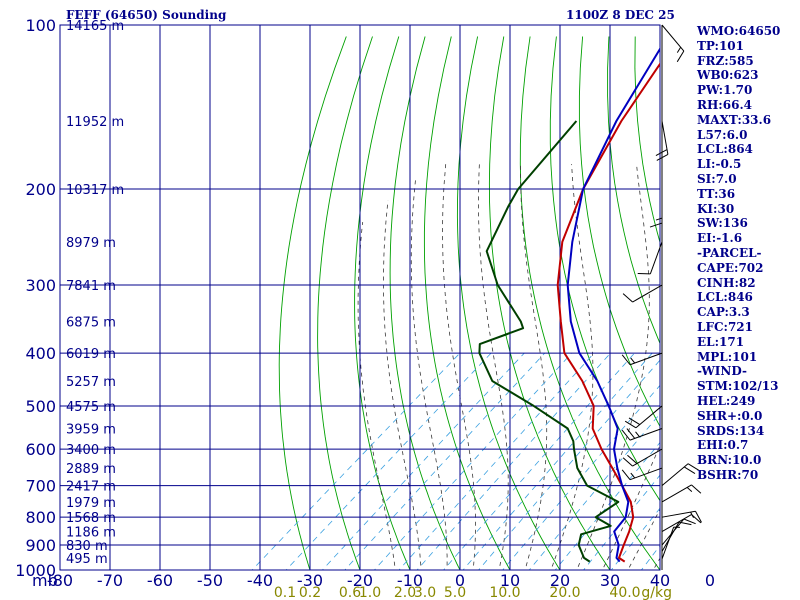 This screenshot has height=600, width=800. What do you see at coordinates (656, 592) in the screenshot?
I see `mixing-ratio-unit: g/kg` at bounding box center [656, 592].